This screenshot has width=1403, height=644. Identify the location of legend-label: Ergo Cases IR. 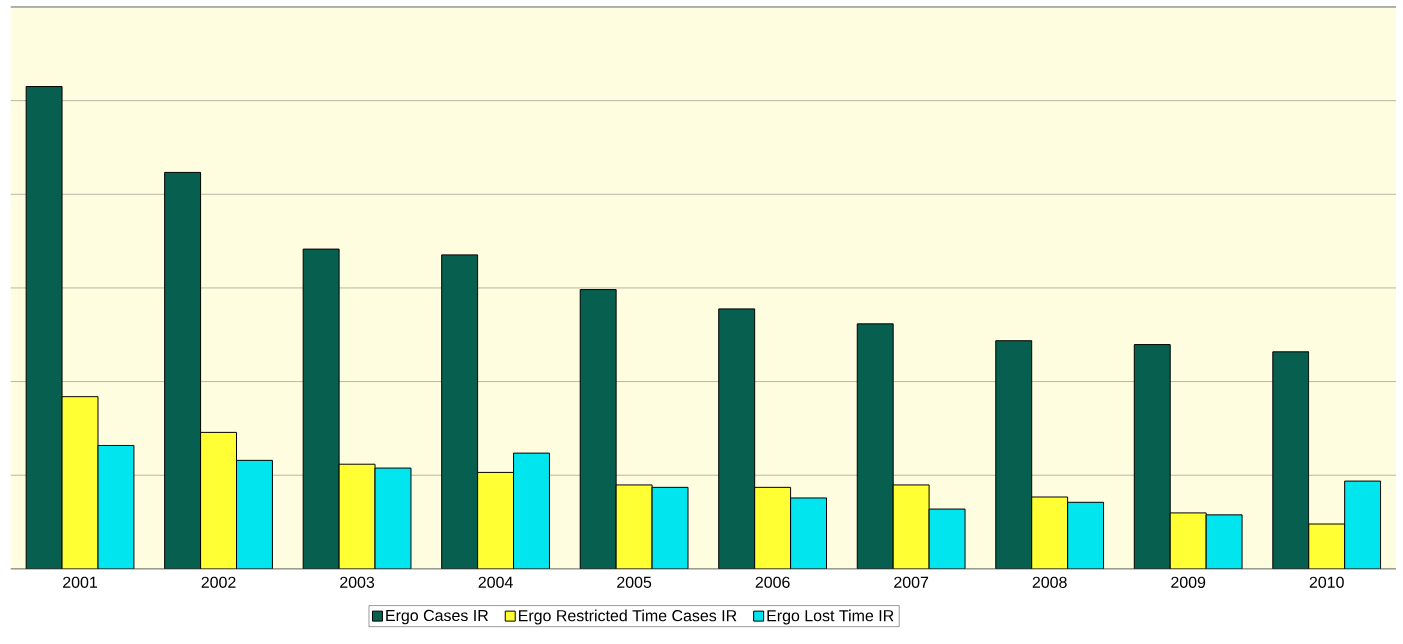
(437, 617).